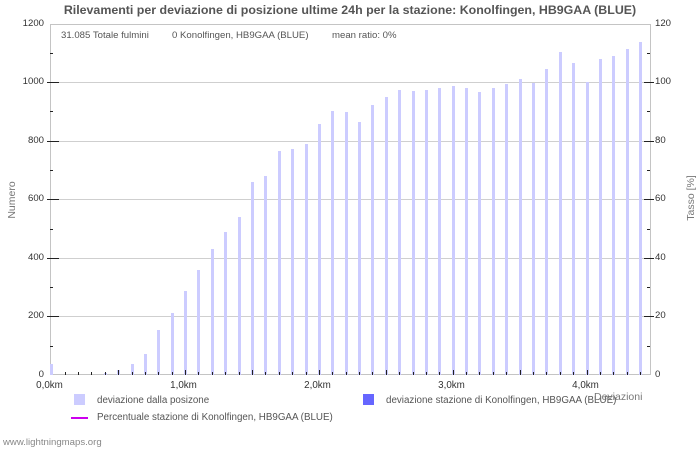 Image resolution: width=700 pixels, height=450 pixels. Describe the element at coordinates (153, 400) in the screenshot. I see `legend-label-deviation: deviazione dalla posizone` at that location.